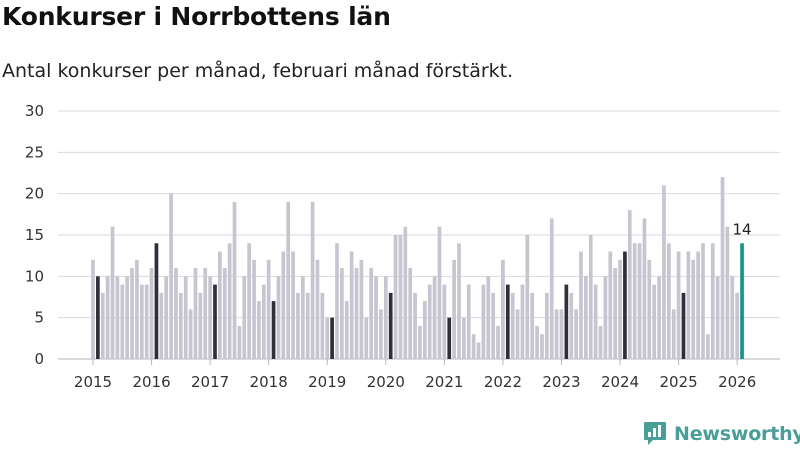 This screenshot has width=800, height=450. What do you see at coordinates (34, 276) in the screenshot?
I see `y-tick-label: 10` at bounding box center [34, 276].